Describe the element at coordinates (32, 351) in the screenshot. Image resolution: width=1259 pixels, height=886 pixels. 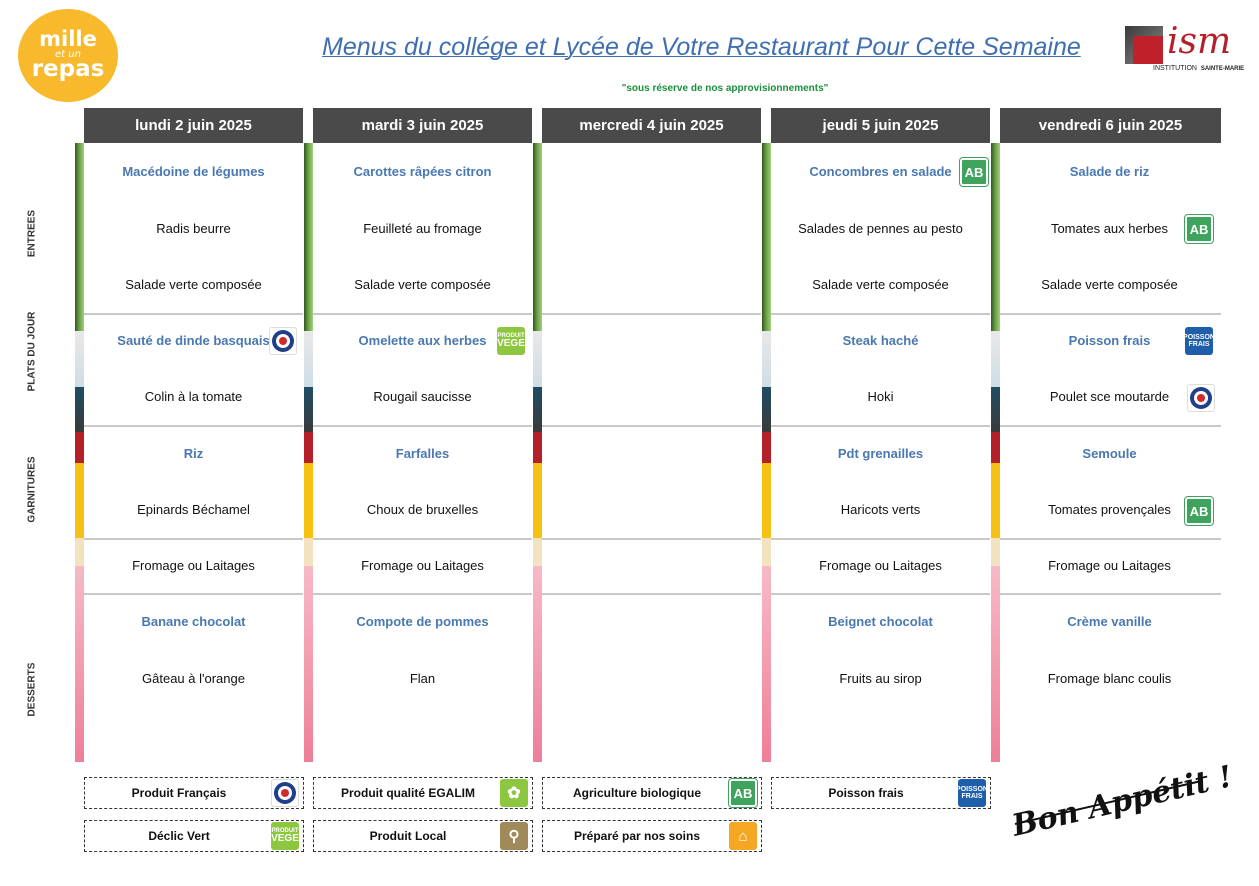
I see `section-label-plats: PLATS DU JOUR` at that location.